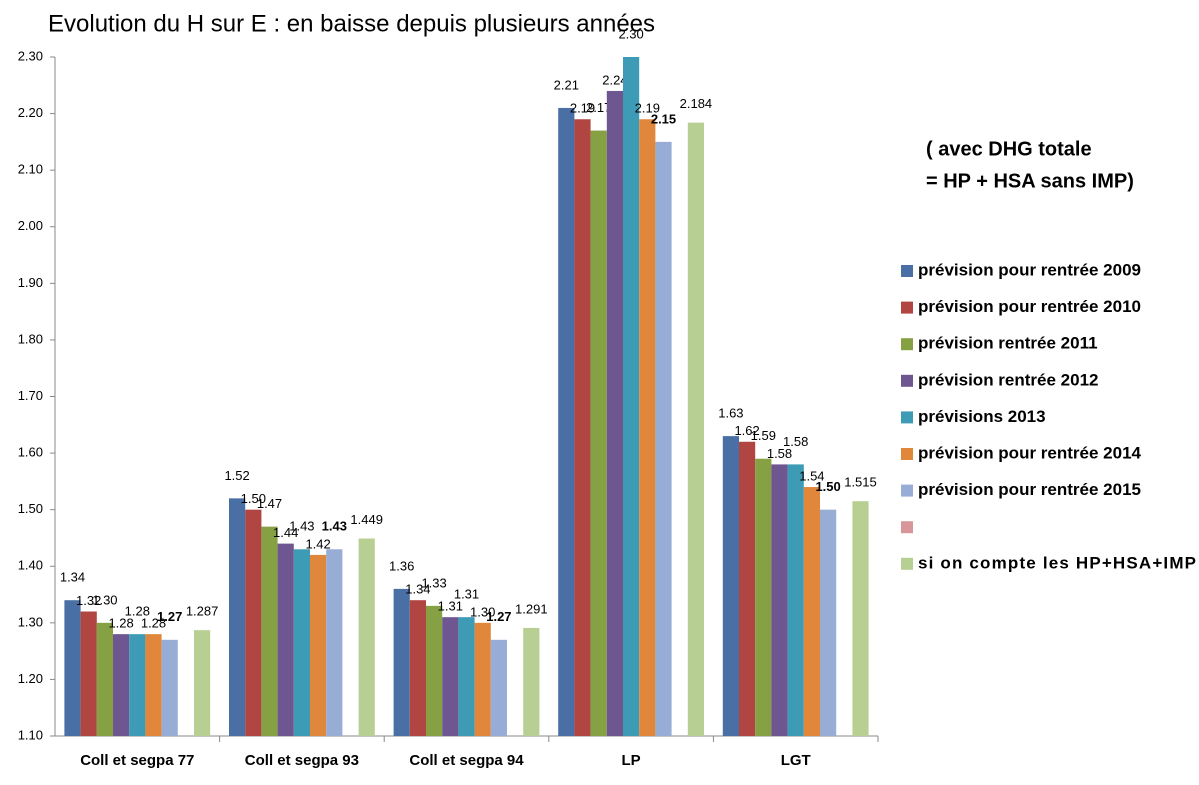  What do you see at coordinates (663, 118) in the screenshot?
I see `data-label: 2.15` at bounding box center [663, 118].